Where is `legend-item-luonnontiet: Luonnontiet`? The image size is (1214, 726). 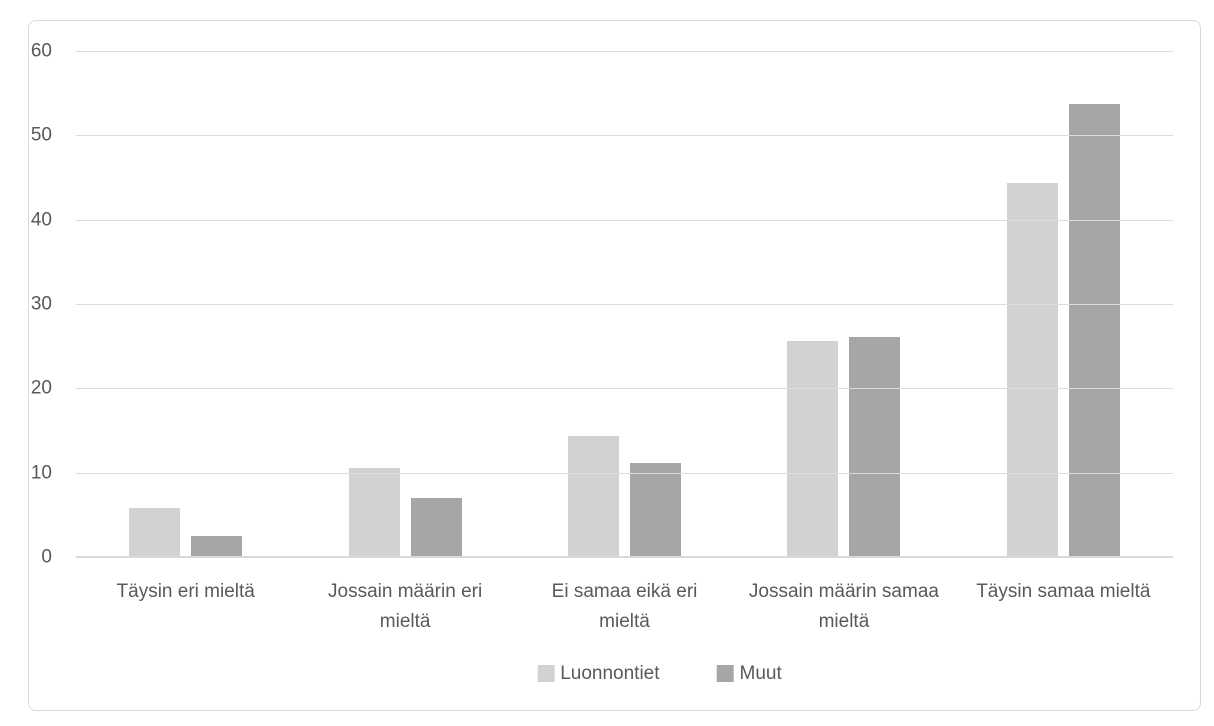 legend-item-luonnontiet: Luonnontiet is located at coordinates (598, 673).